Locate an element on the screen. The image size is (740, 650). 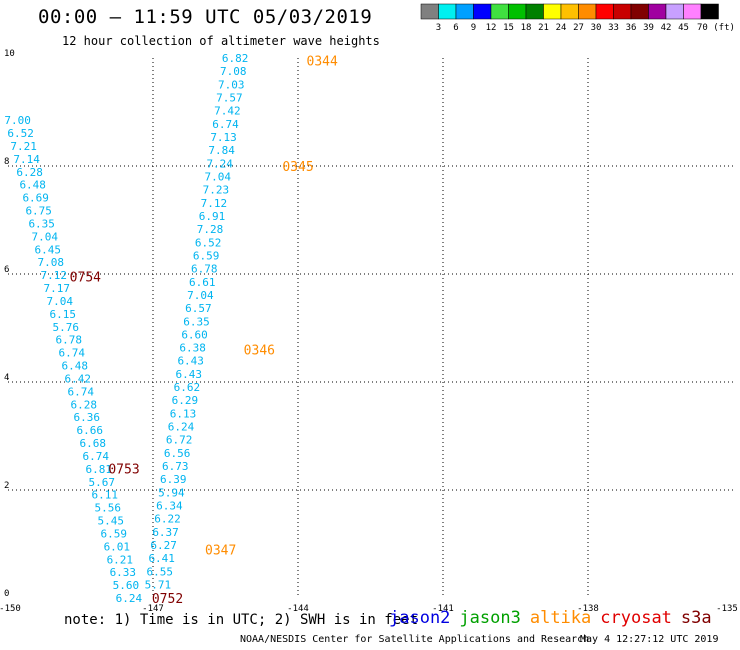
swh-value-label: 6.22 is located at coordinates (167, 519).